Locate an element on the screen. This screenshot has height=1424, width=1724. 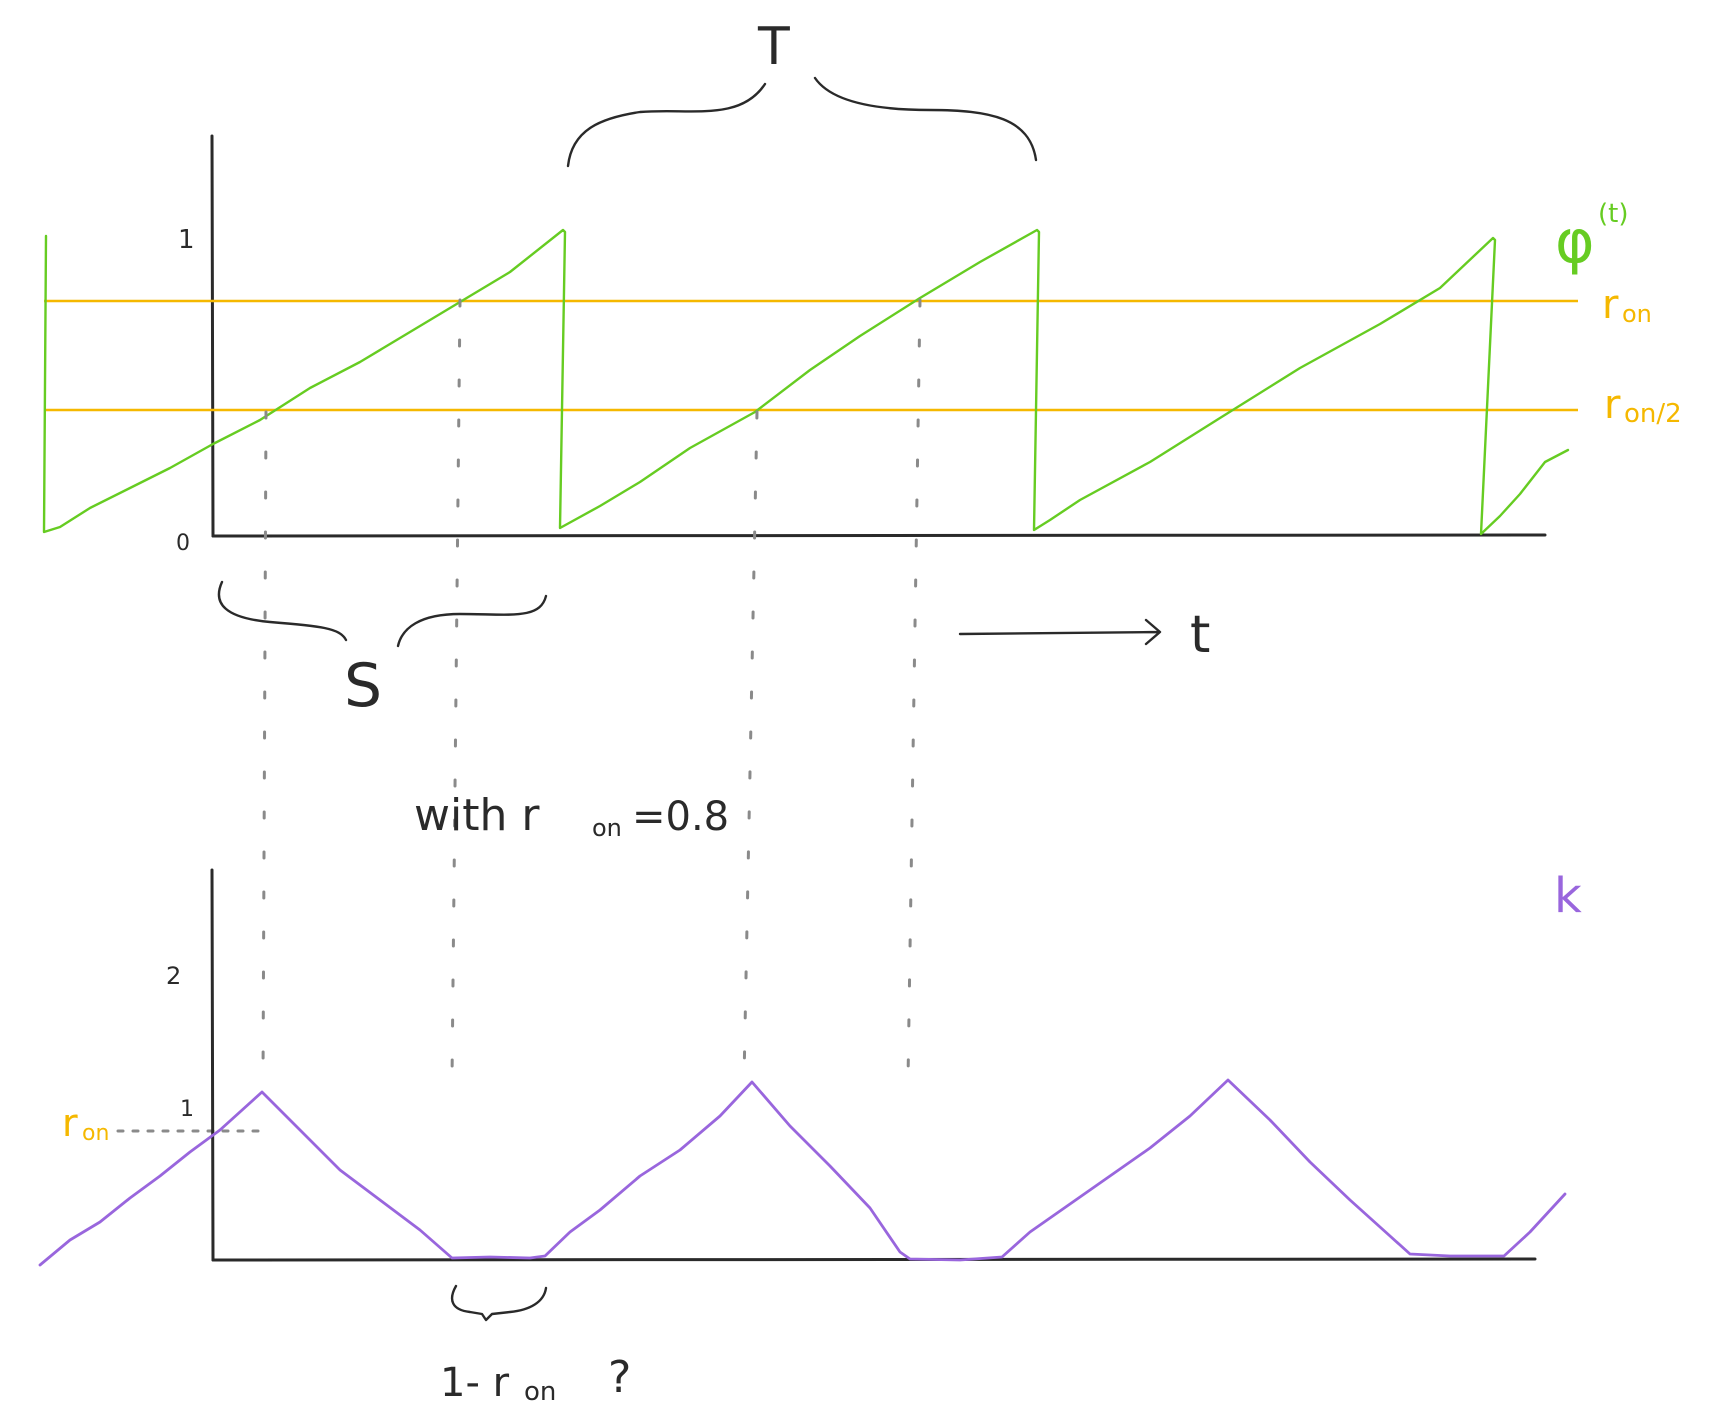
top-x-axis is located at coordinates (879, 535).